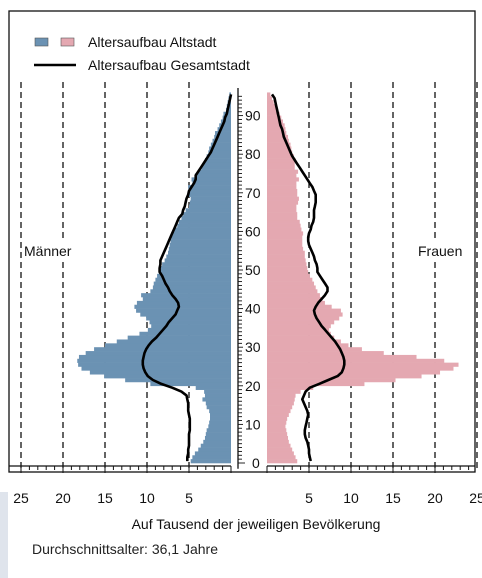 This screenshot has height=578, width=482. I want to click on age-label-10: 10, so click(253, 424).